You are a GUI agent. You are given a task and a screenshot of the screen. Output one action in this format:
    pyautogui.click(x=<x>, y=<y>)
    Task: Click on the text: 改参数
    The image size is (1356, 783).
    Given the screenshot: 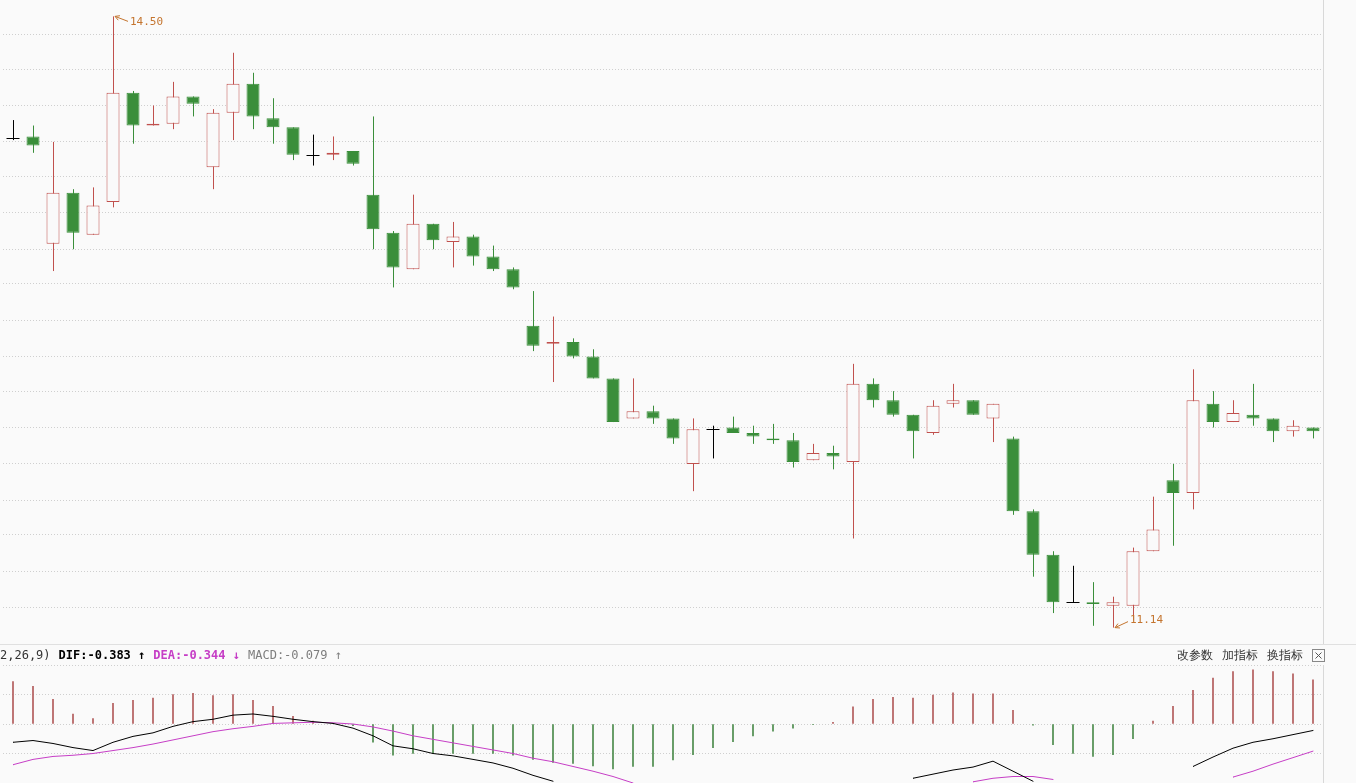 What is the action you would take?
    pyautogui.click(x=1195, y=655)
    